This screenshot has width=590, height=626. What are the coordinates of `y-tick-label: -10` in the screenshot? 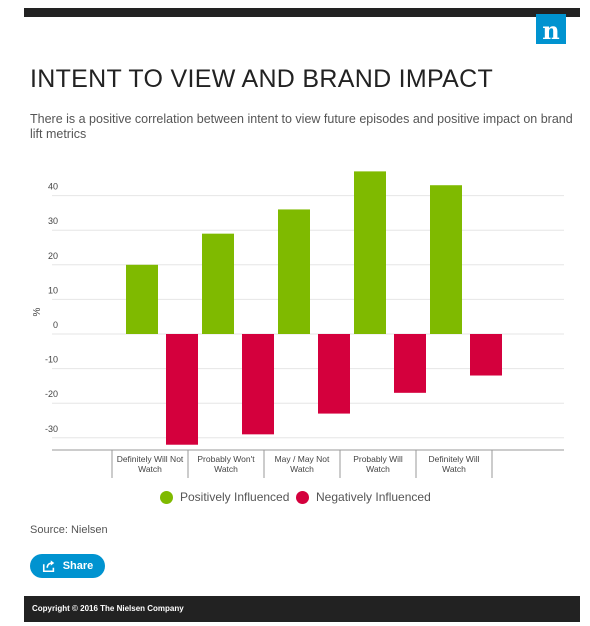 It's located at (51, 360).